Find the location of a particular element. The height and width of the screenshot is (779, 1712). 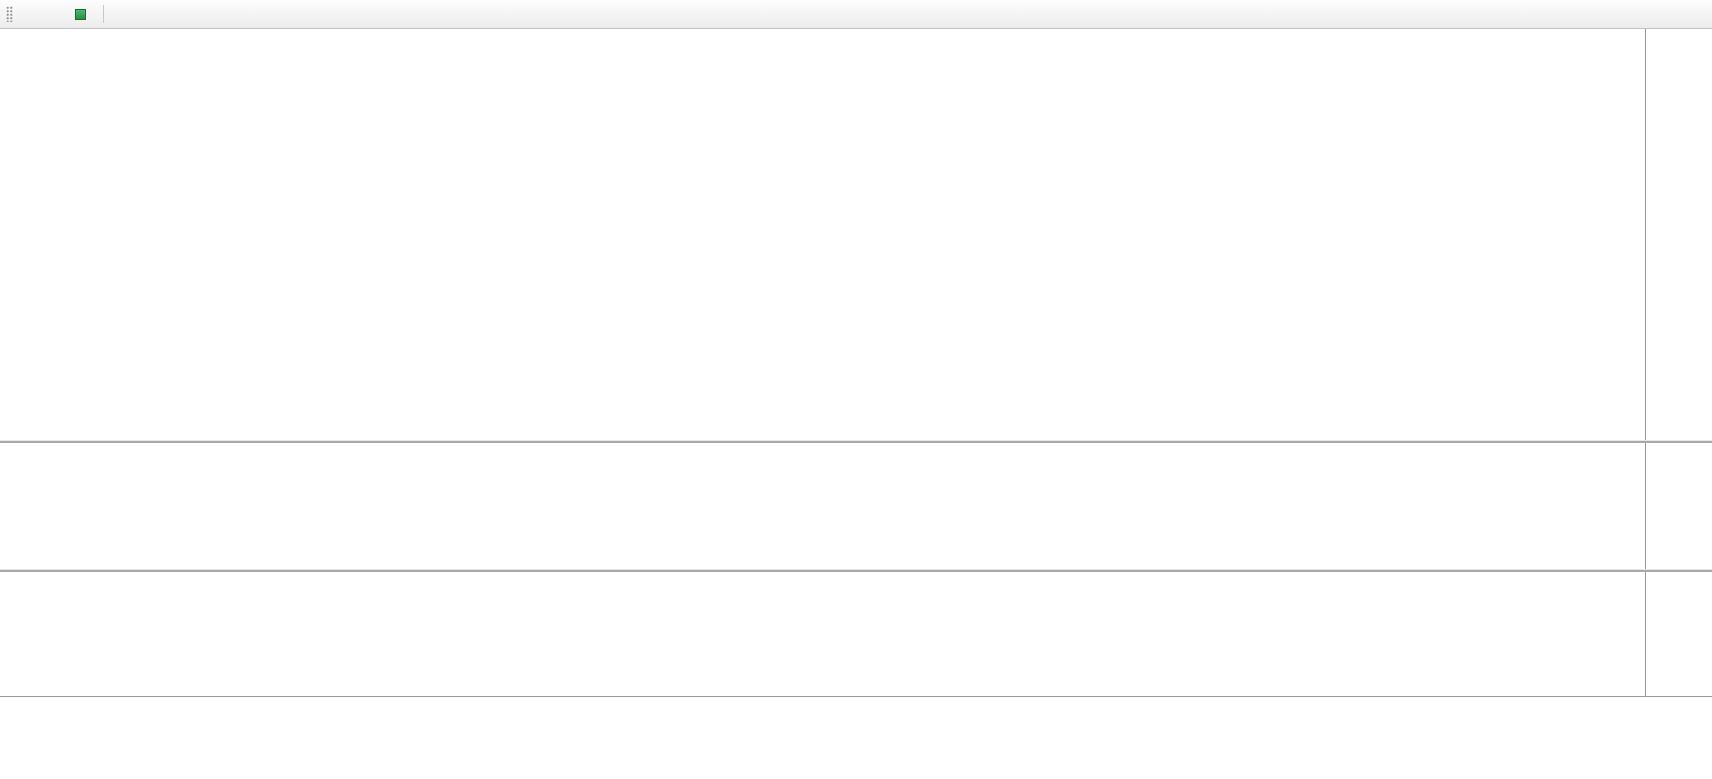

shape-tool-icon is located at coordinates (80, 14).